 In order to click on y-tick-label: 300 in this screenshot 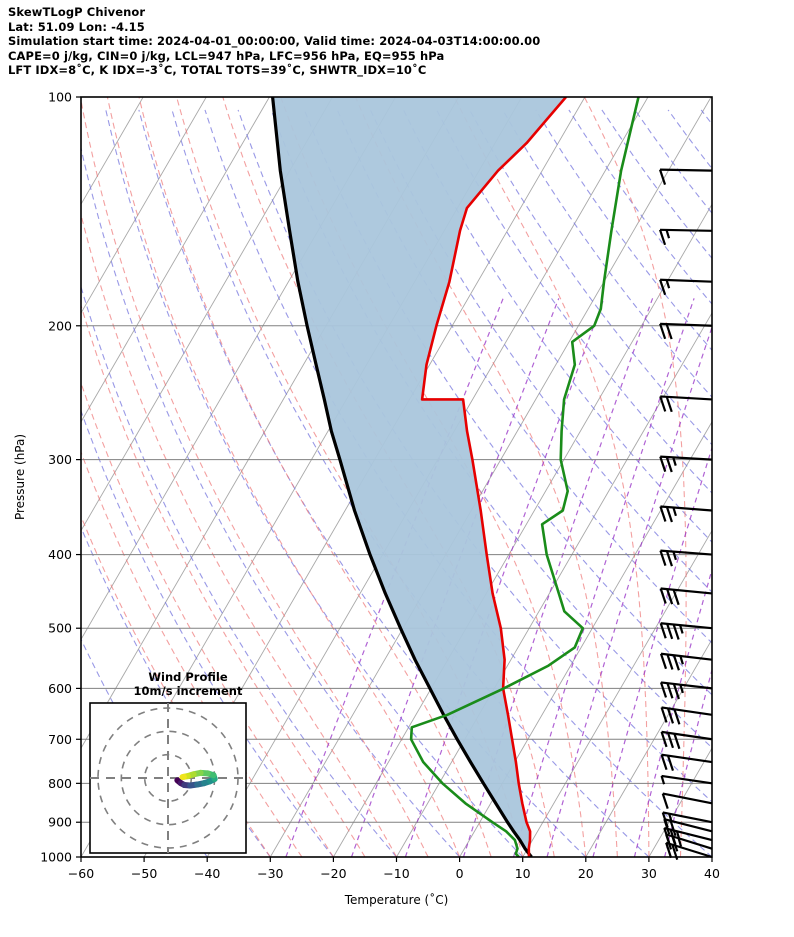, I will do `click(60, 459)`.